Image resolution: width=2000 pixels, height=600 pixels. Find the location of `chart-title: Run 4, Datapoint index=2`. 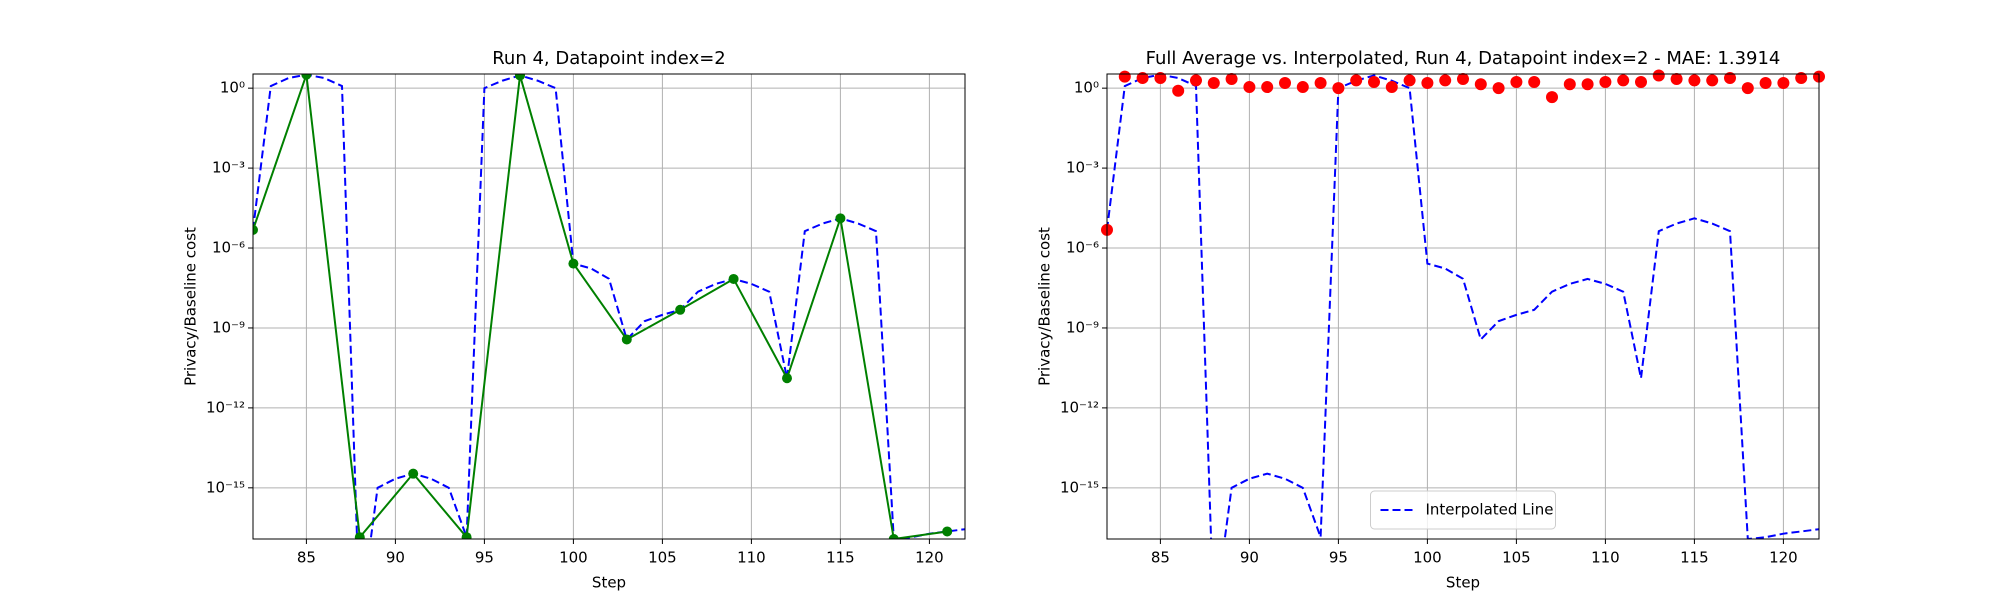

chart-title: Run 4, Datapoint index=2 is located at coordinates (609, 58).